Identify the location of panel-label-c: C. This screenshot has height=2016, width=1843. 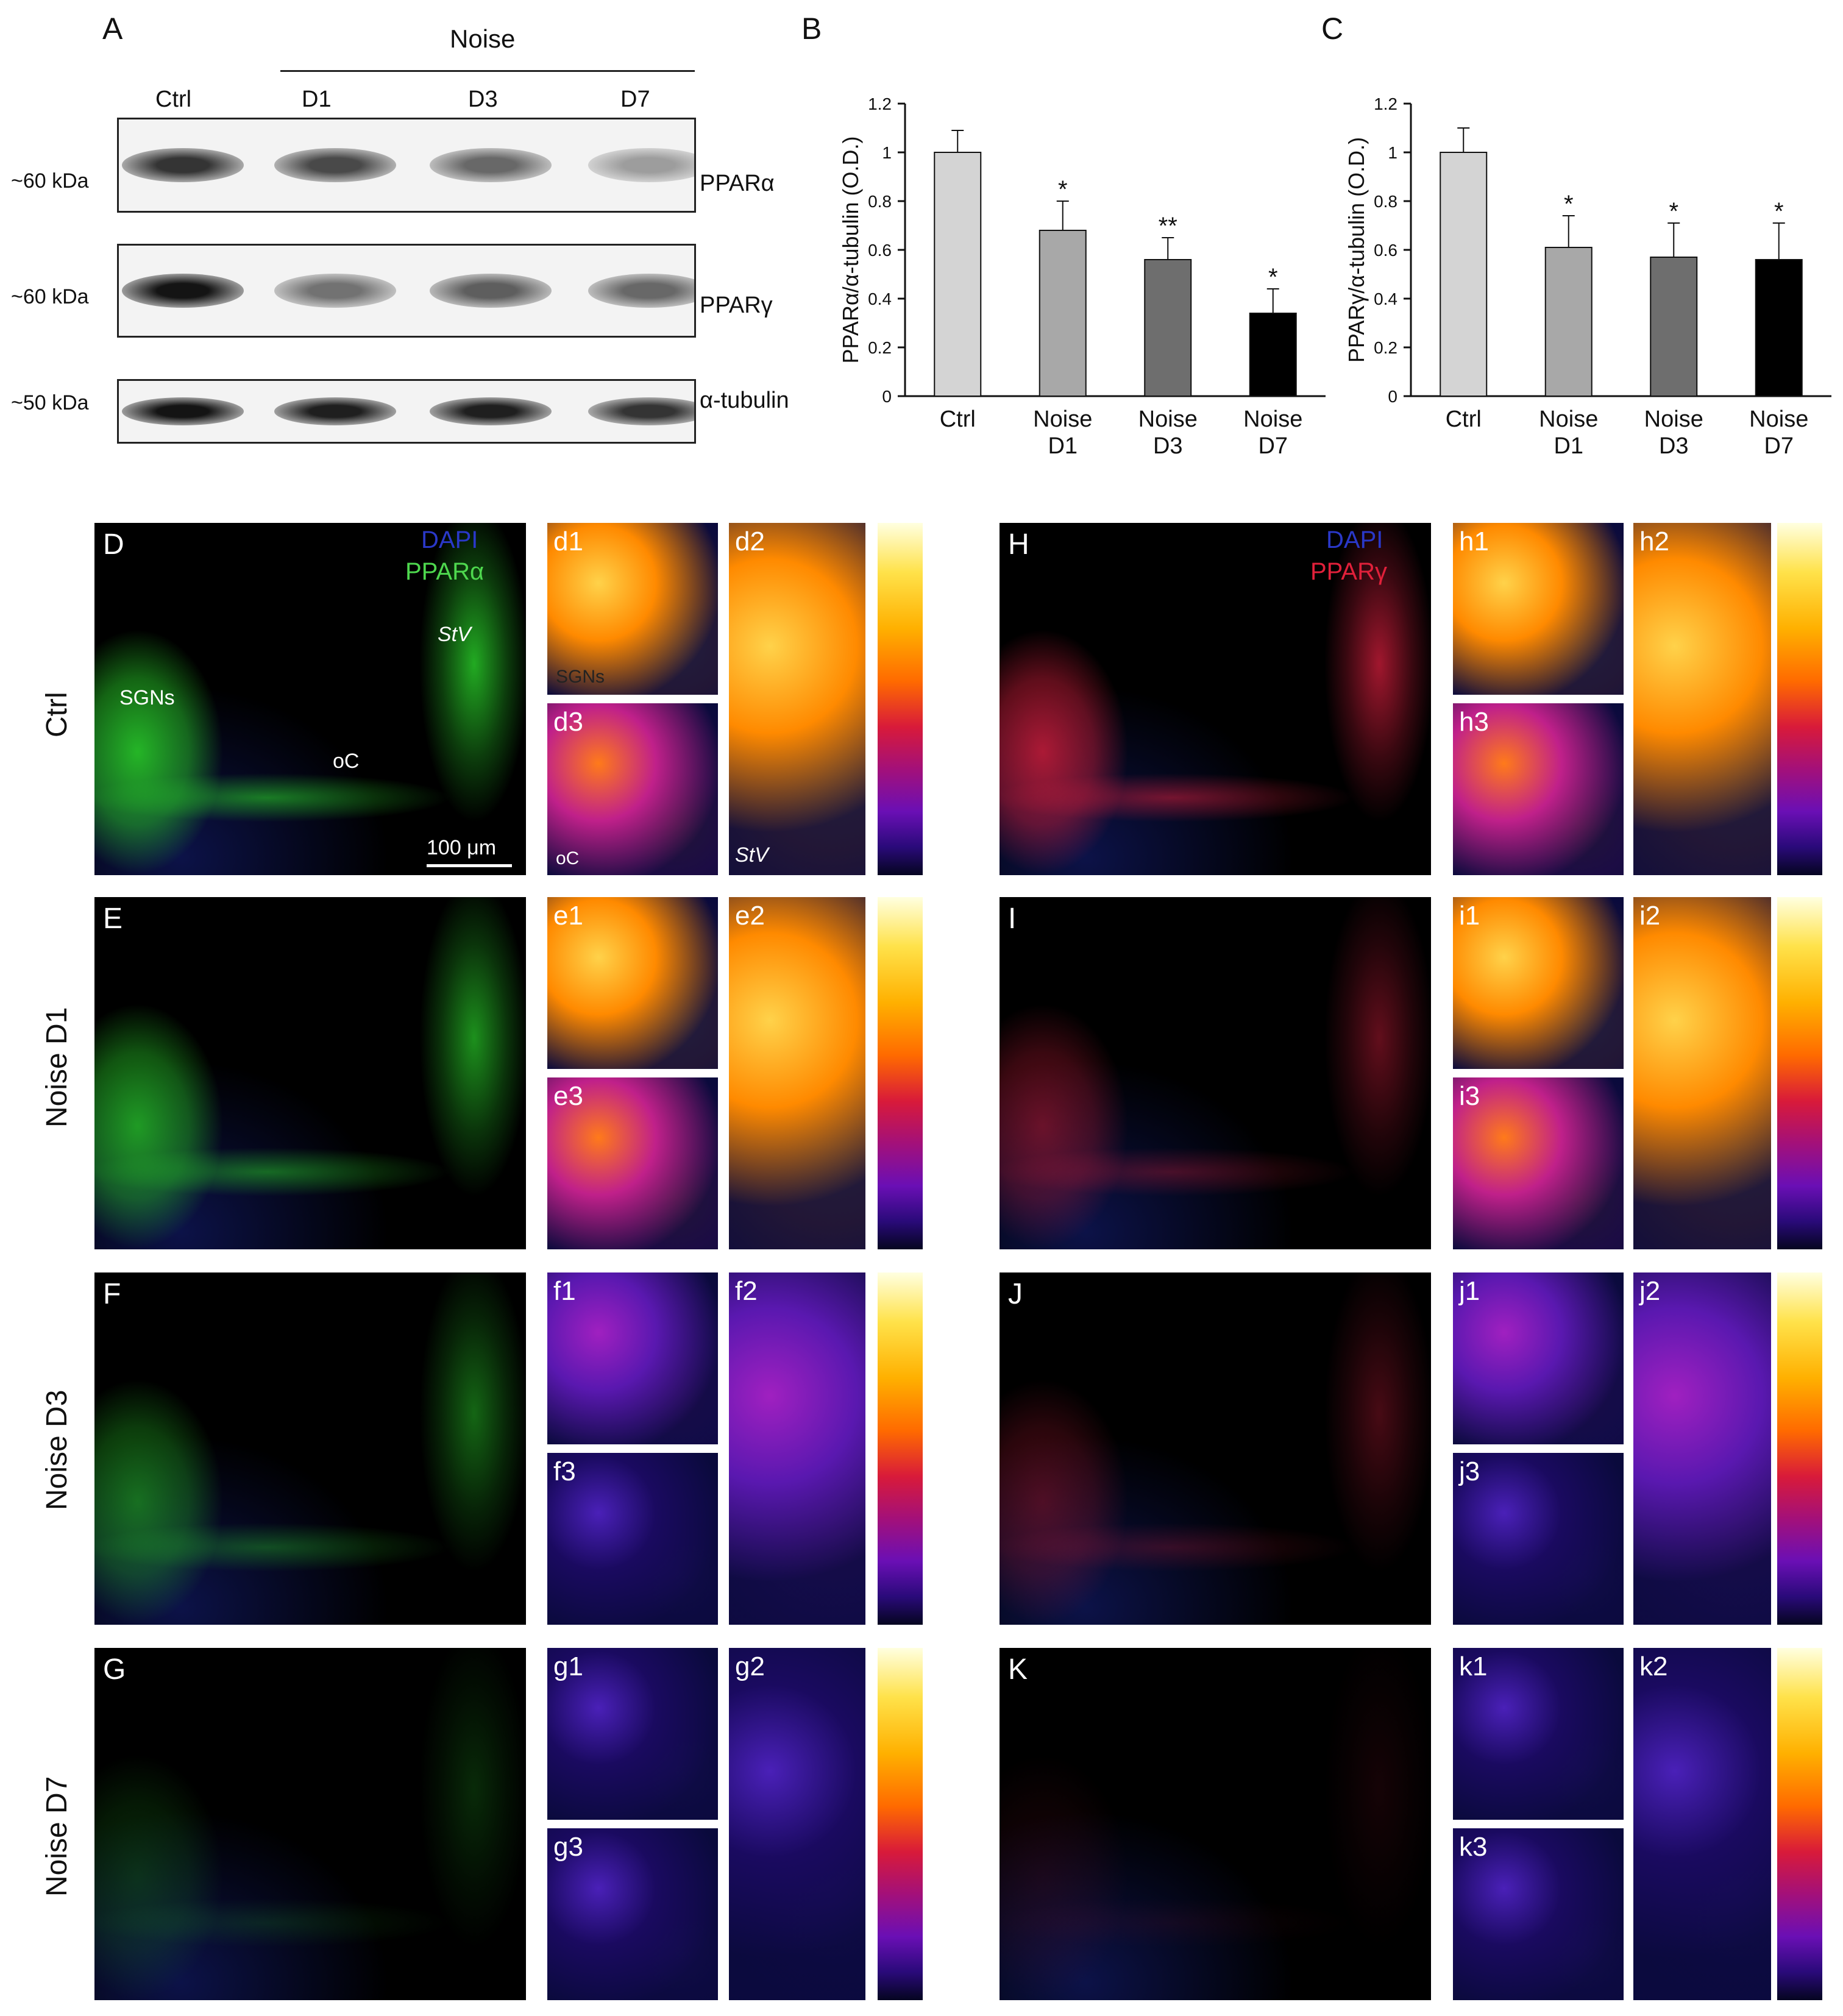
(1332, 29).